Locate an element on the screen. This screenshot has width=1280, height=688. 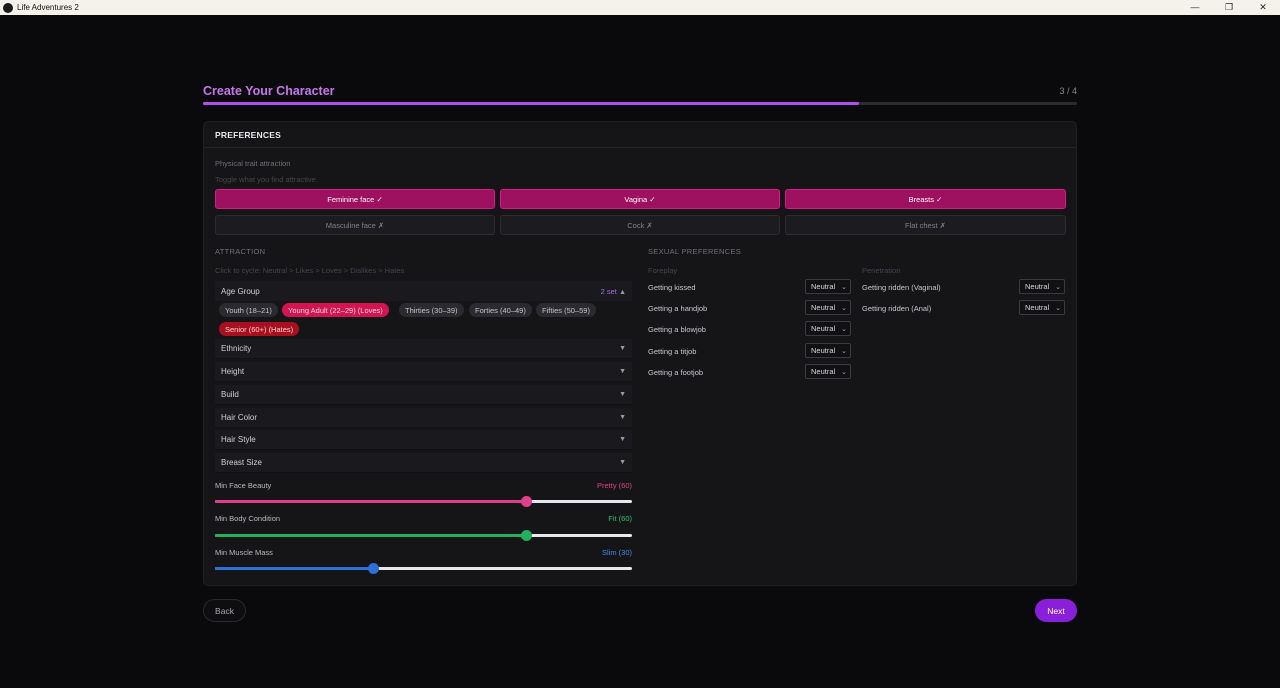
window-controls: — ❐ ✕ is located at coordinates (1229, 7).